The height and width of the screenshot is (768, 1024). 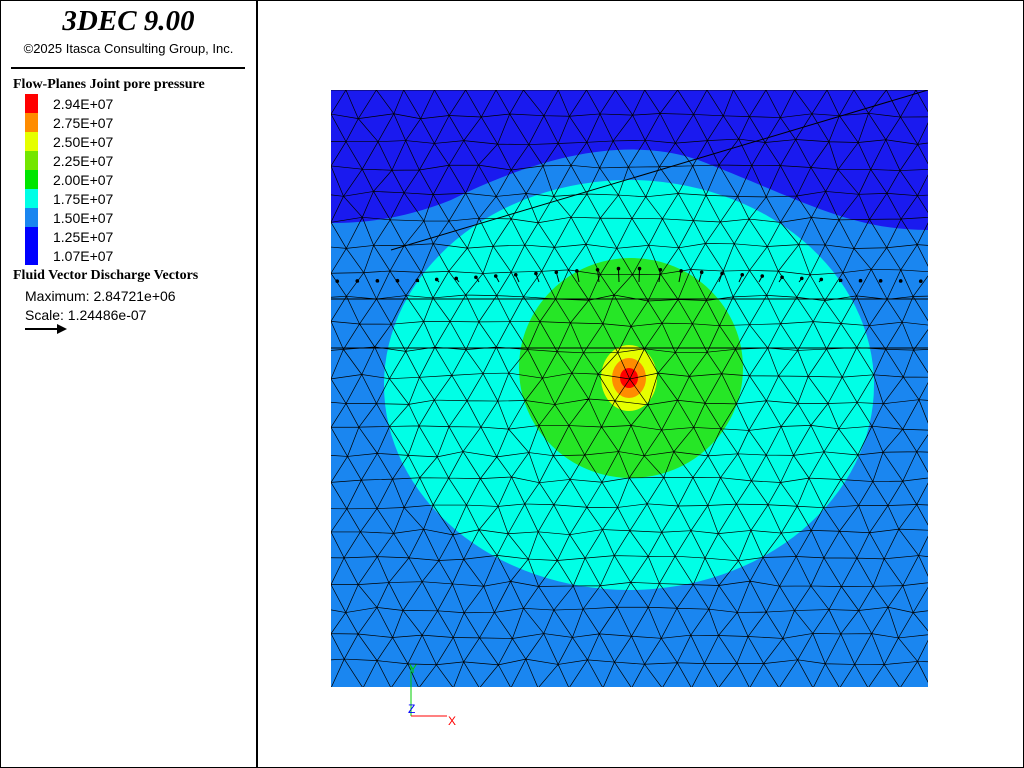 I want to click on contour-legend-entry: 2.50E+07, so click(x=69, y=141).